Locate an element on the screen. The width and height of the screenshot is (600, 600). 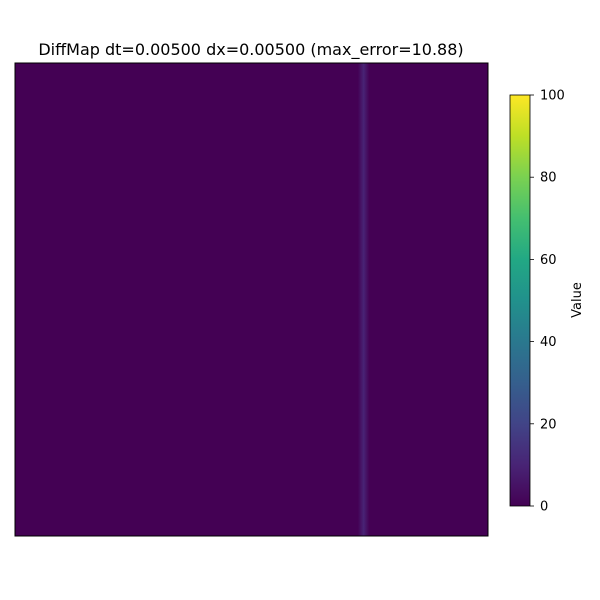
colorbar-gradient is located at coordinates (520, 300).